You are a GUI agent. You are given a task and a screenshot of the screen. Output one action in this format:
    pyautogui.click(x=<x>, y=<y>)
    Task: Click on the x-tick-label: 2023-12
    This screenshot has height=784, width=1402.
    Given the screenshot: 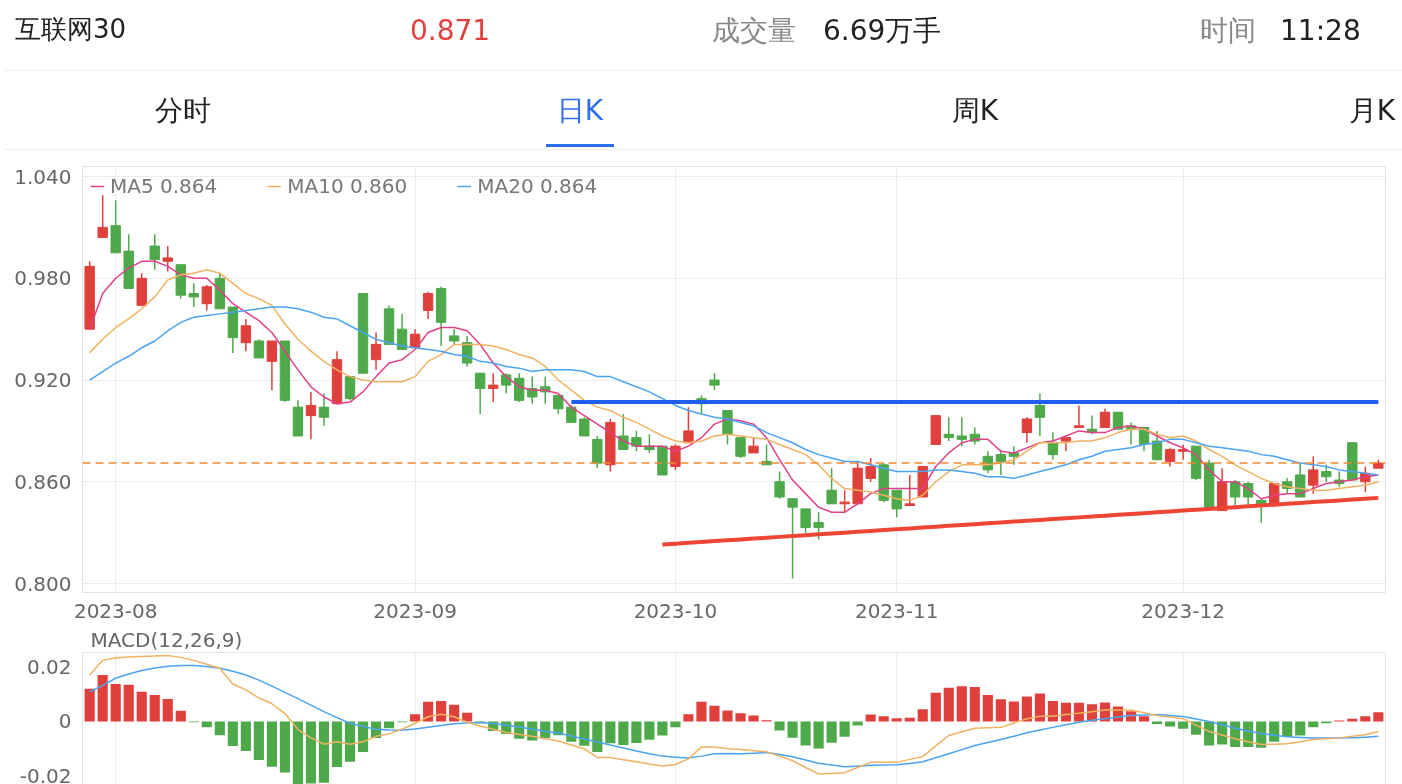 What is the action you would take?
    pyautogui.click(x=1183, y=610)
    